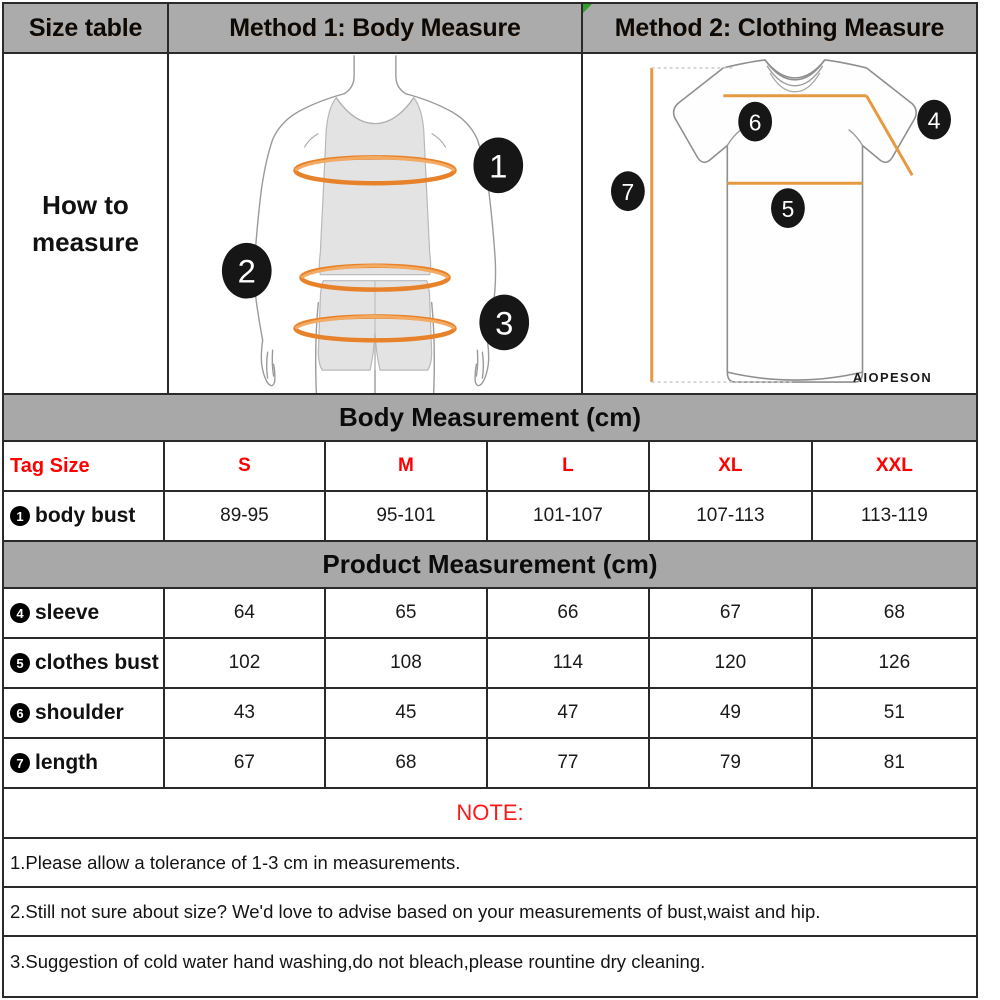 This screenshot has width=1000, height=1000. I want to click on product-measurement-title-cell: Product Measurement (cm), so click(490, 564).